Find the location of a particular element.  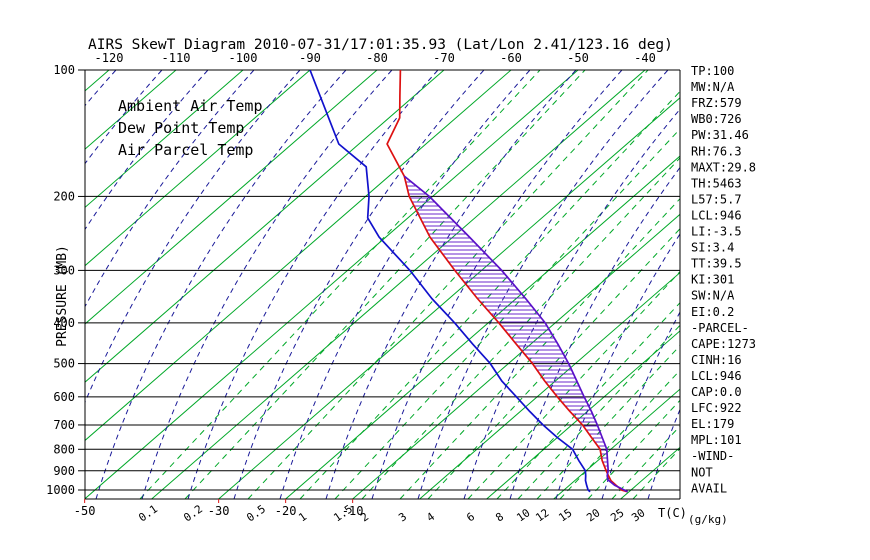

stat-line: RH:76.3 is located at coordinates (716, 151).